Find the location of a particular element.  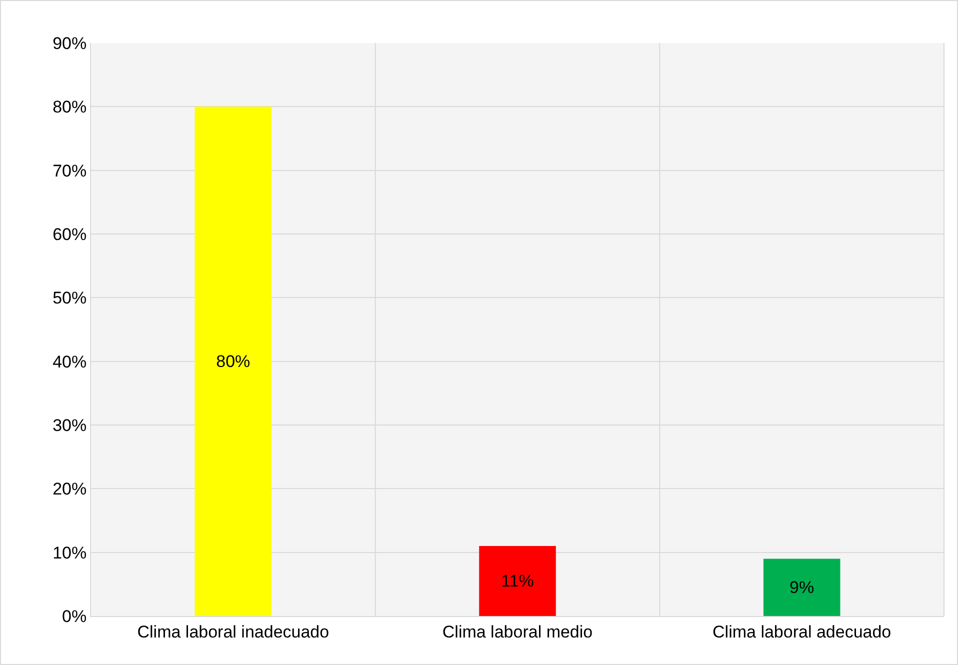

y-tick-label: 40% is located at coordinates (69, 362).